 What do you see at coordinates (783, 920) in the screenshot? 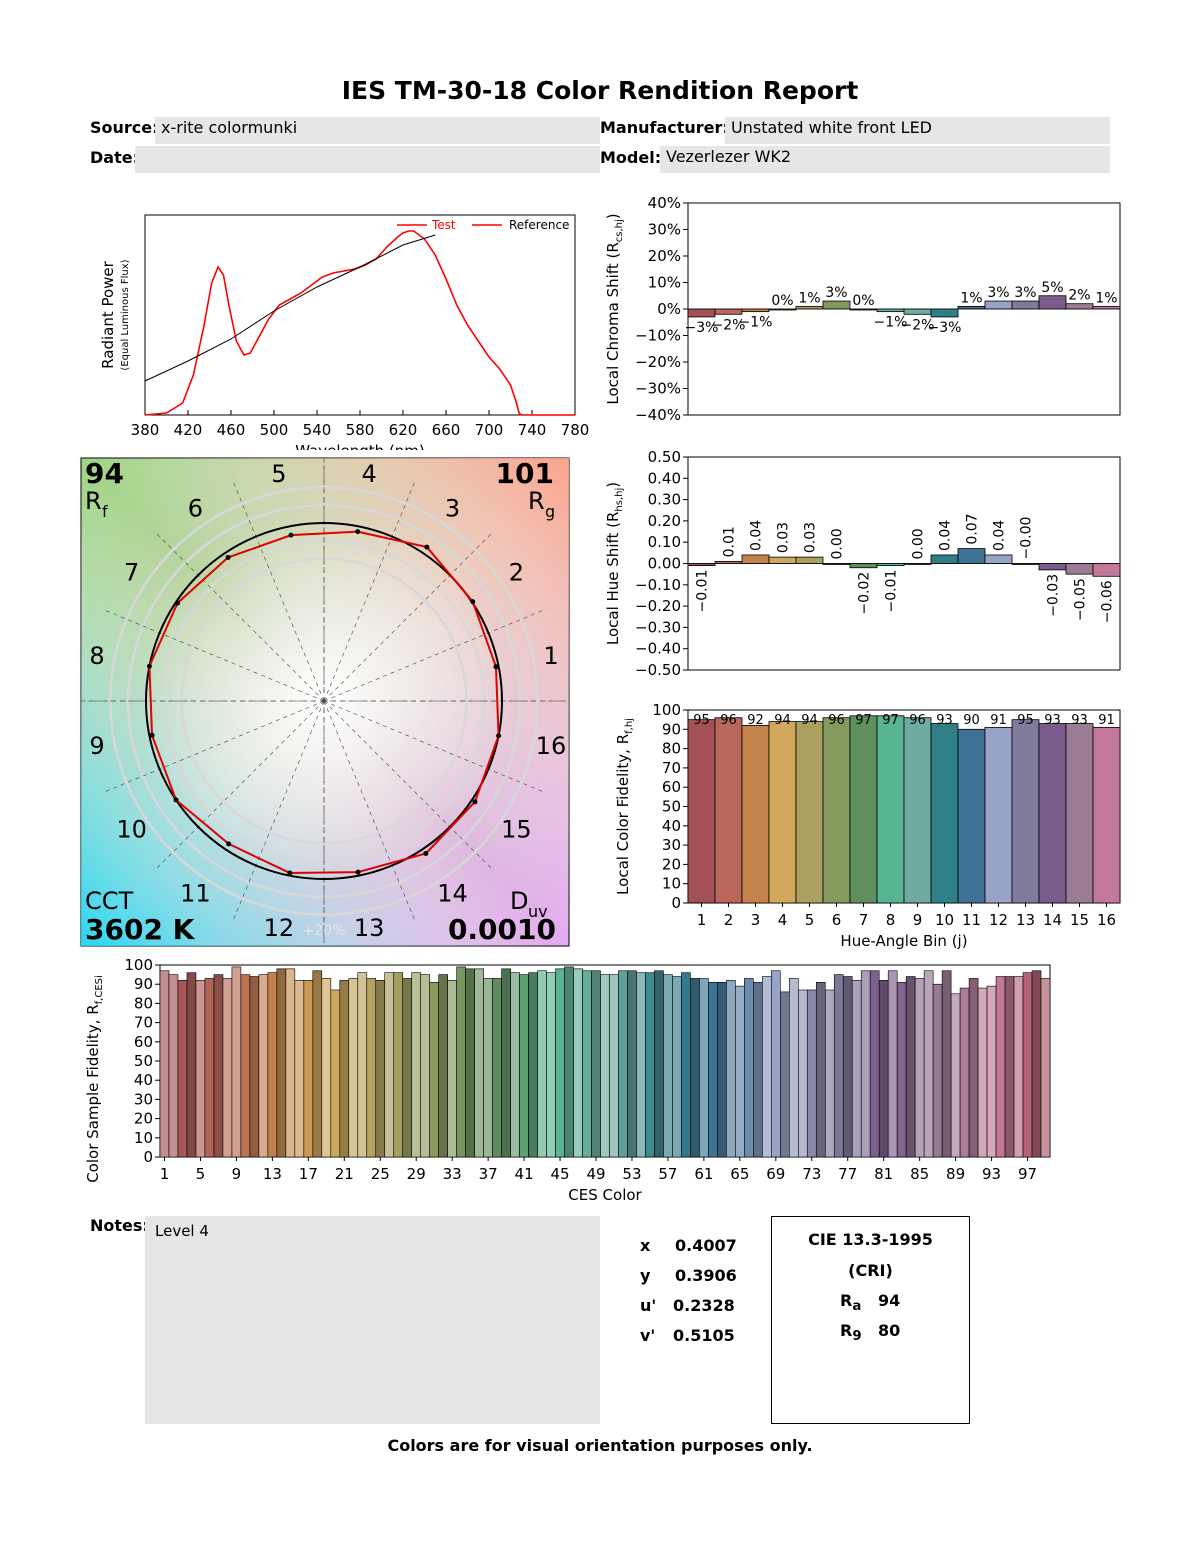
I see `fidelity-xtick-label: 4` at bounding box center [783, 920].